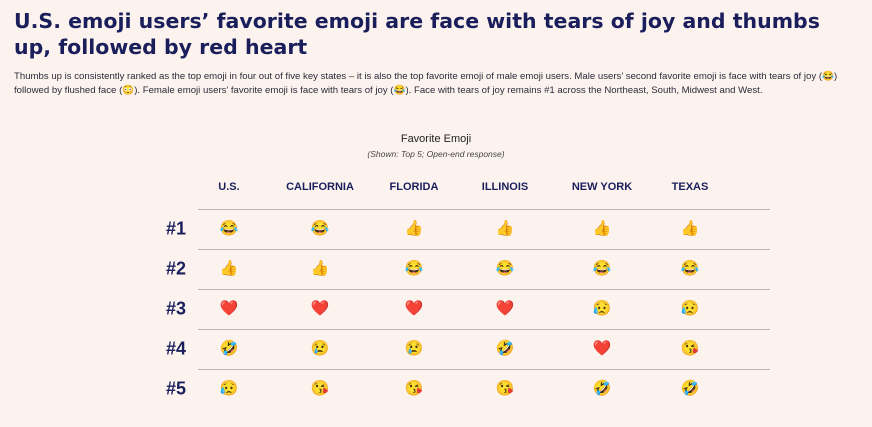 The image size is (872, 427). What do you see at coordinates (176, 308) in the screenshot?
I see `rank-label: #3` at bounding box center [176, 308].